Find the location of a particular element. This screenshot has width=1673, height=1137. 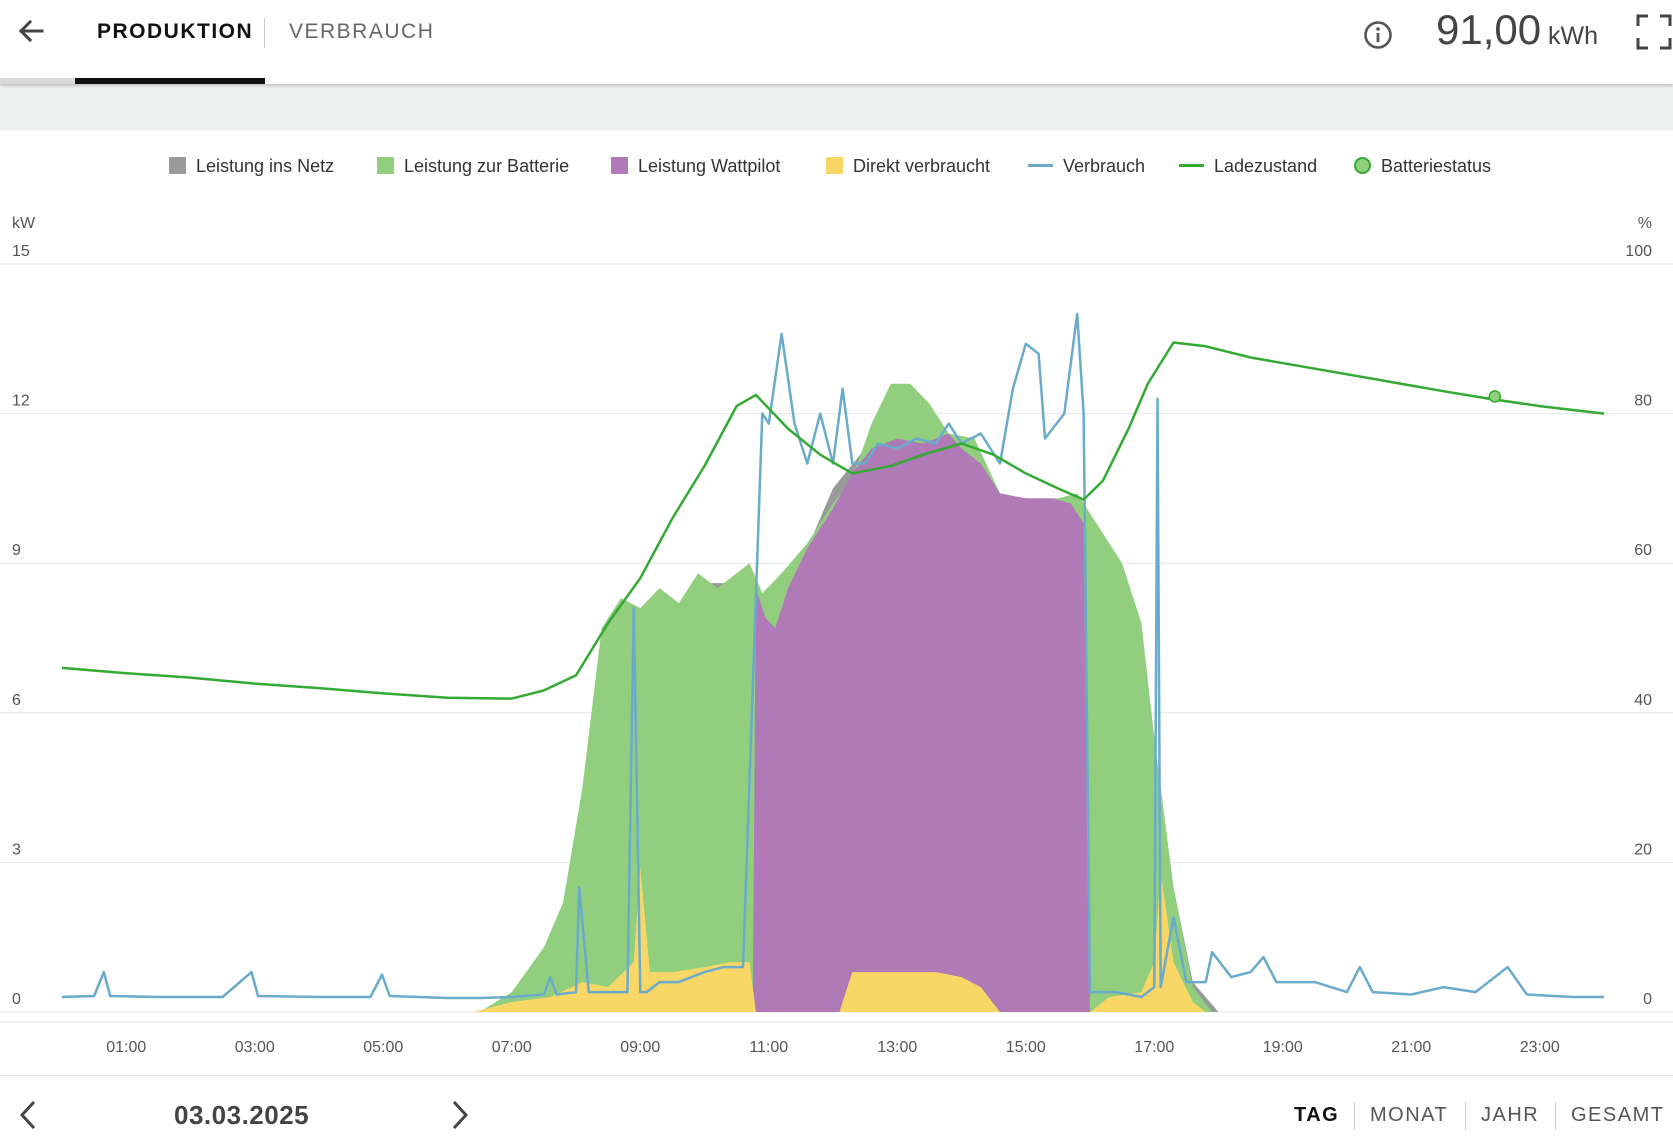

period-jahr: JAHR is located at coordinates (1510, 1115).